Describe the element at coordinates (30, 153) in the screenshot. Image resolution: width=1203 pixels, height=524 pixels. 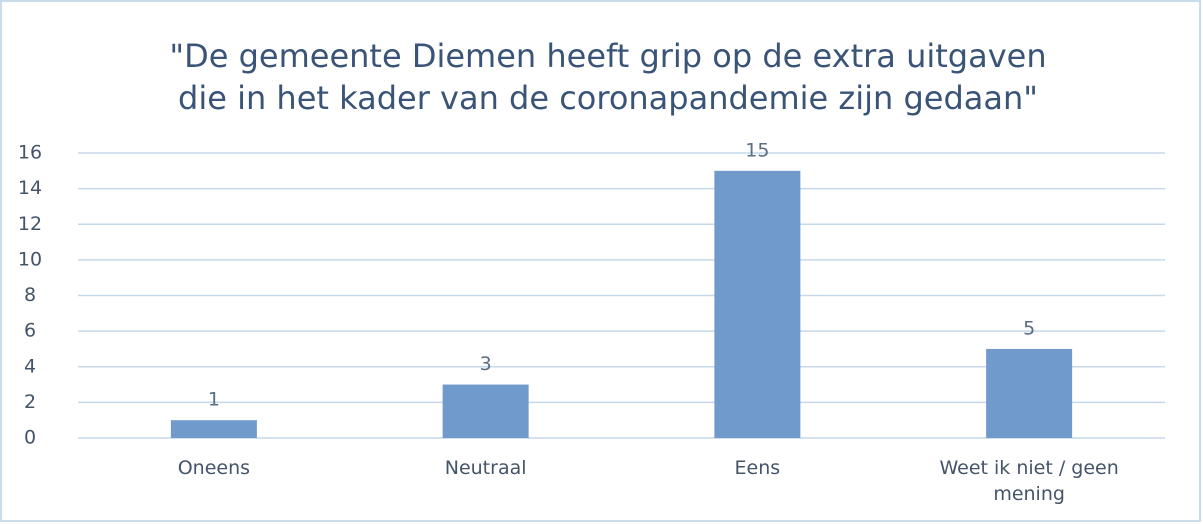
I see `y-tick-label: 16` at that location.